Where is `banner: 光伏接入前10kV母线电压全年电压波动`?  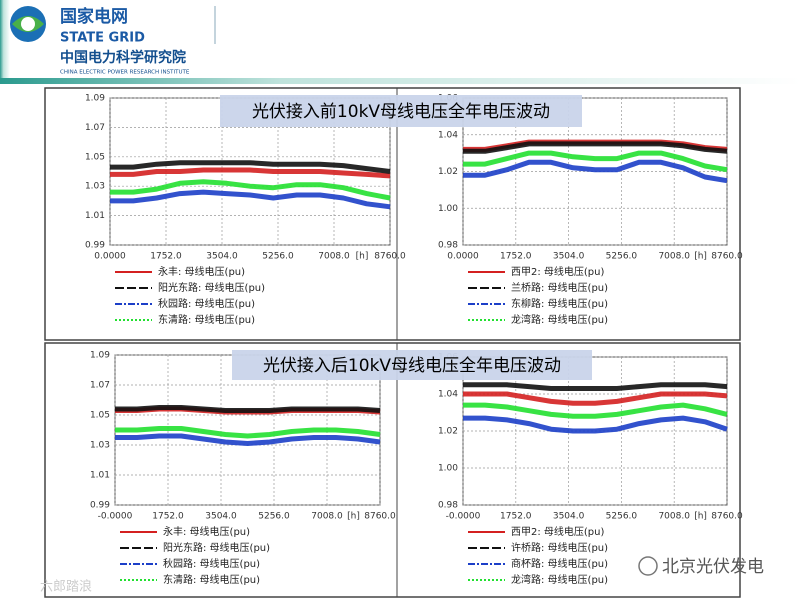
banner: 光伏接入前10kV母线电压全年电压波动 is located at coordinates (401, 112).